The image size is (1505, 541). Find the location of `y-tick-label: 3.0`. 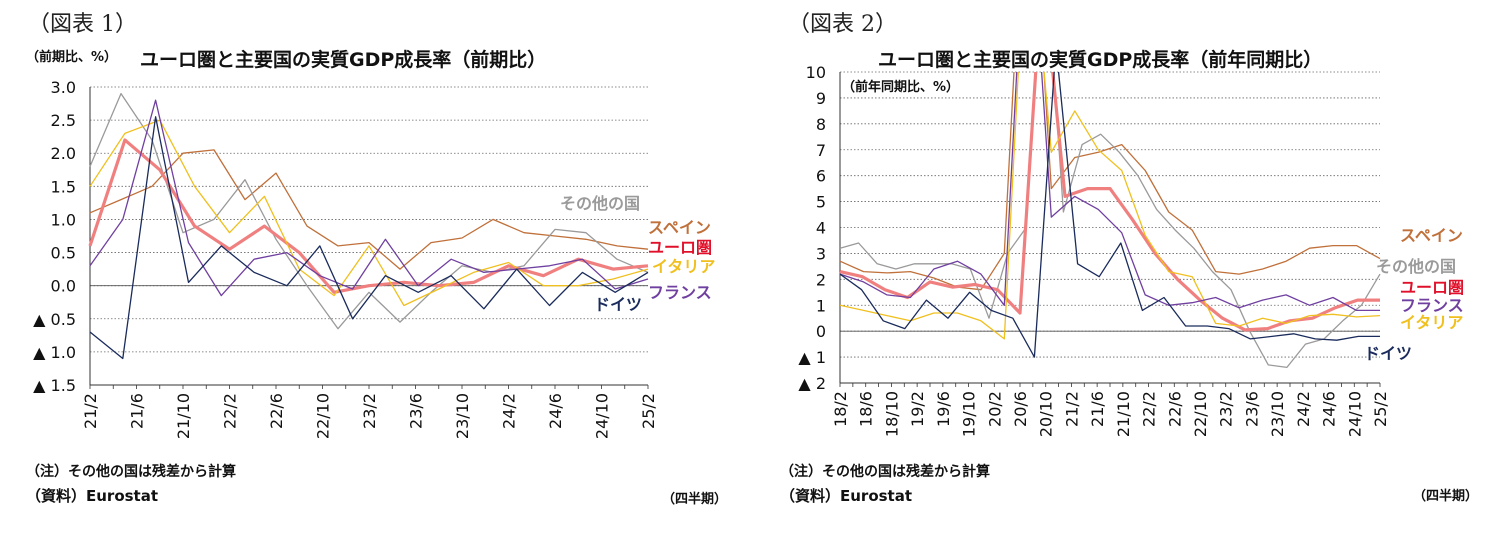

y-tick-label: 3.0 is located at coordinates (63, 87).